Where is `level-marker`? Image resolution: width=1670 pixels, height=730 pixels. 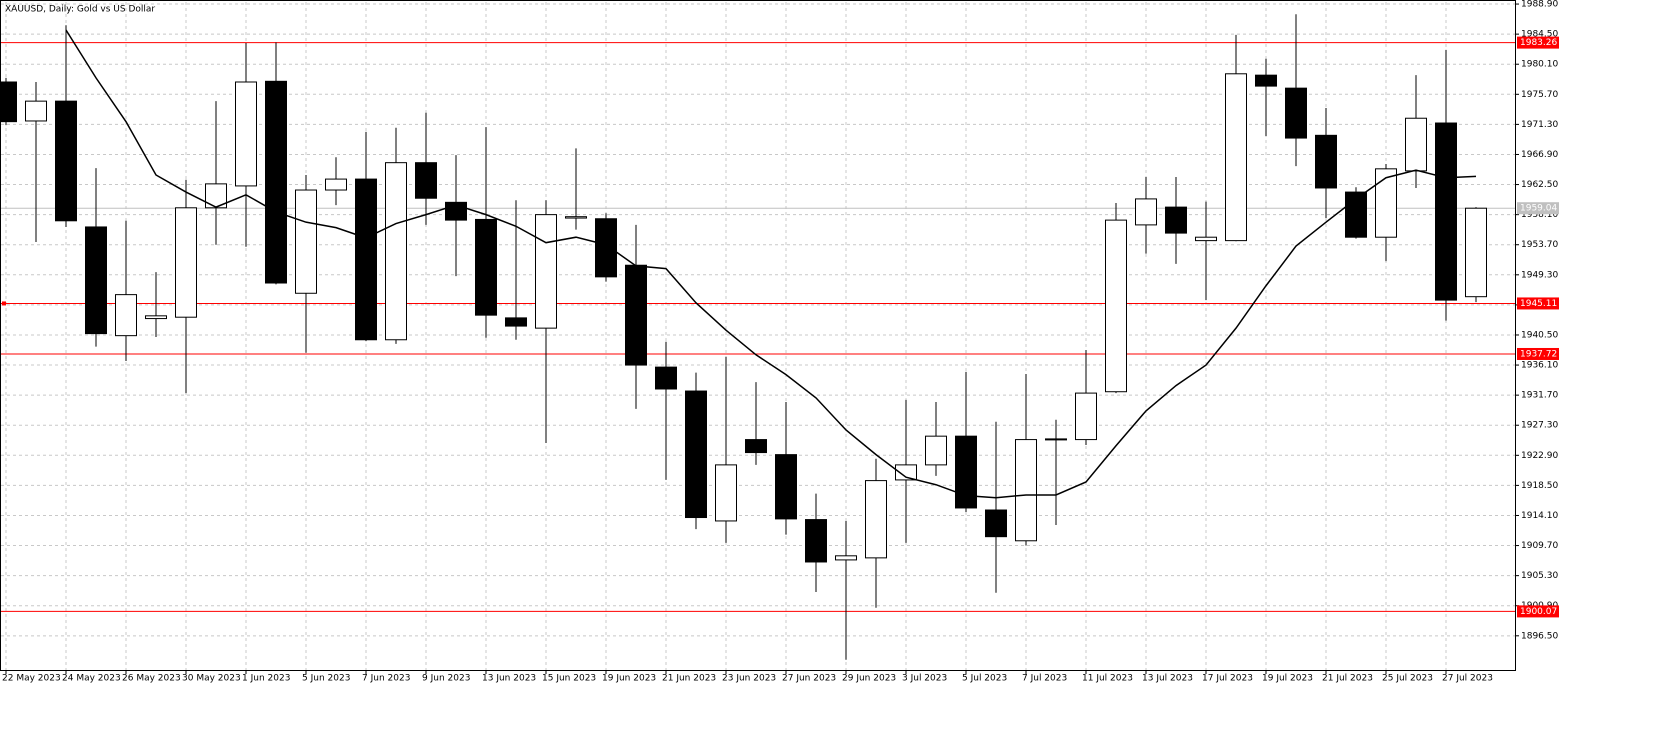 level-marker is located at coordinates (4, 303).